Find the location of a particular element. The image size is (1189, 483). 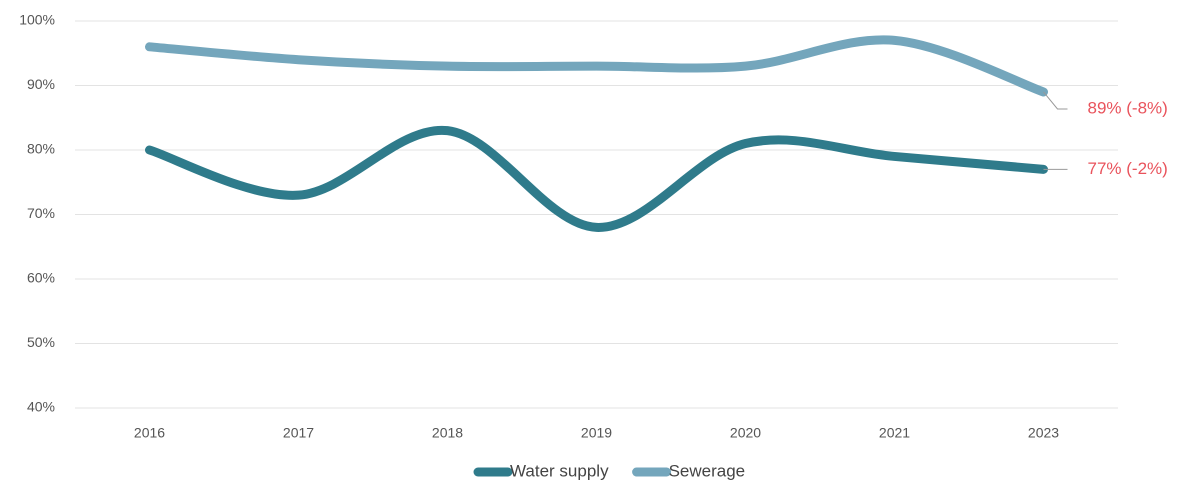

y-tick-label: 90% is located at coordinates (41, 84).